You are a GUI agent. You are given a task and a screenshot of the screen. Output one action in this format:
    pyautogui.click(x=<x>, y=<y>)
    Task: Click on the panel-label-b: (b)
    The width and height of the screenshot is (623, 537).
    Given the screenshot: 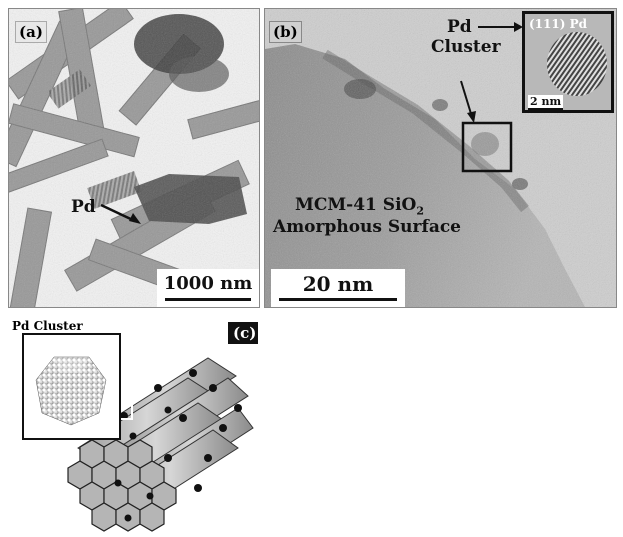 What is the action you would take?
    pyautogui.click(x=285, y=32)
    